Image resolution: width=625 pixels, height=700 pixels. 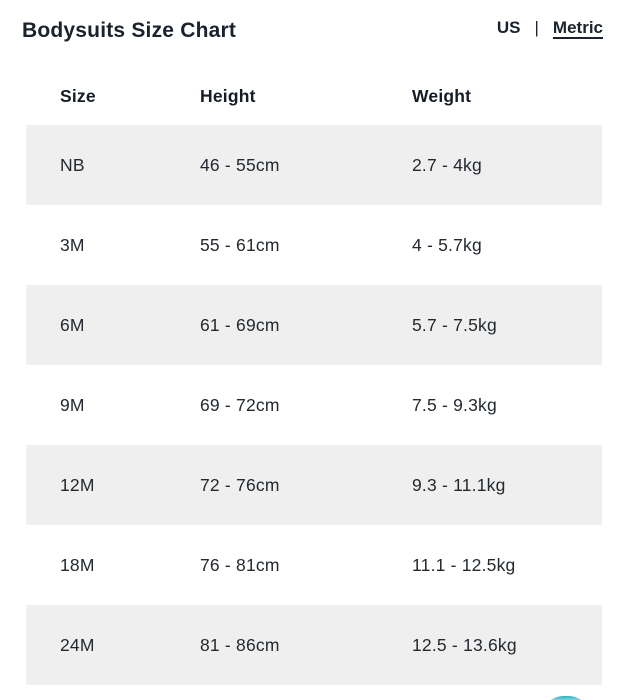 I want to click on table-row: 9M 69 - 72cm 7.5 - 9.3kg, so click(x=314, y=405).